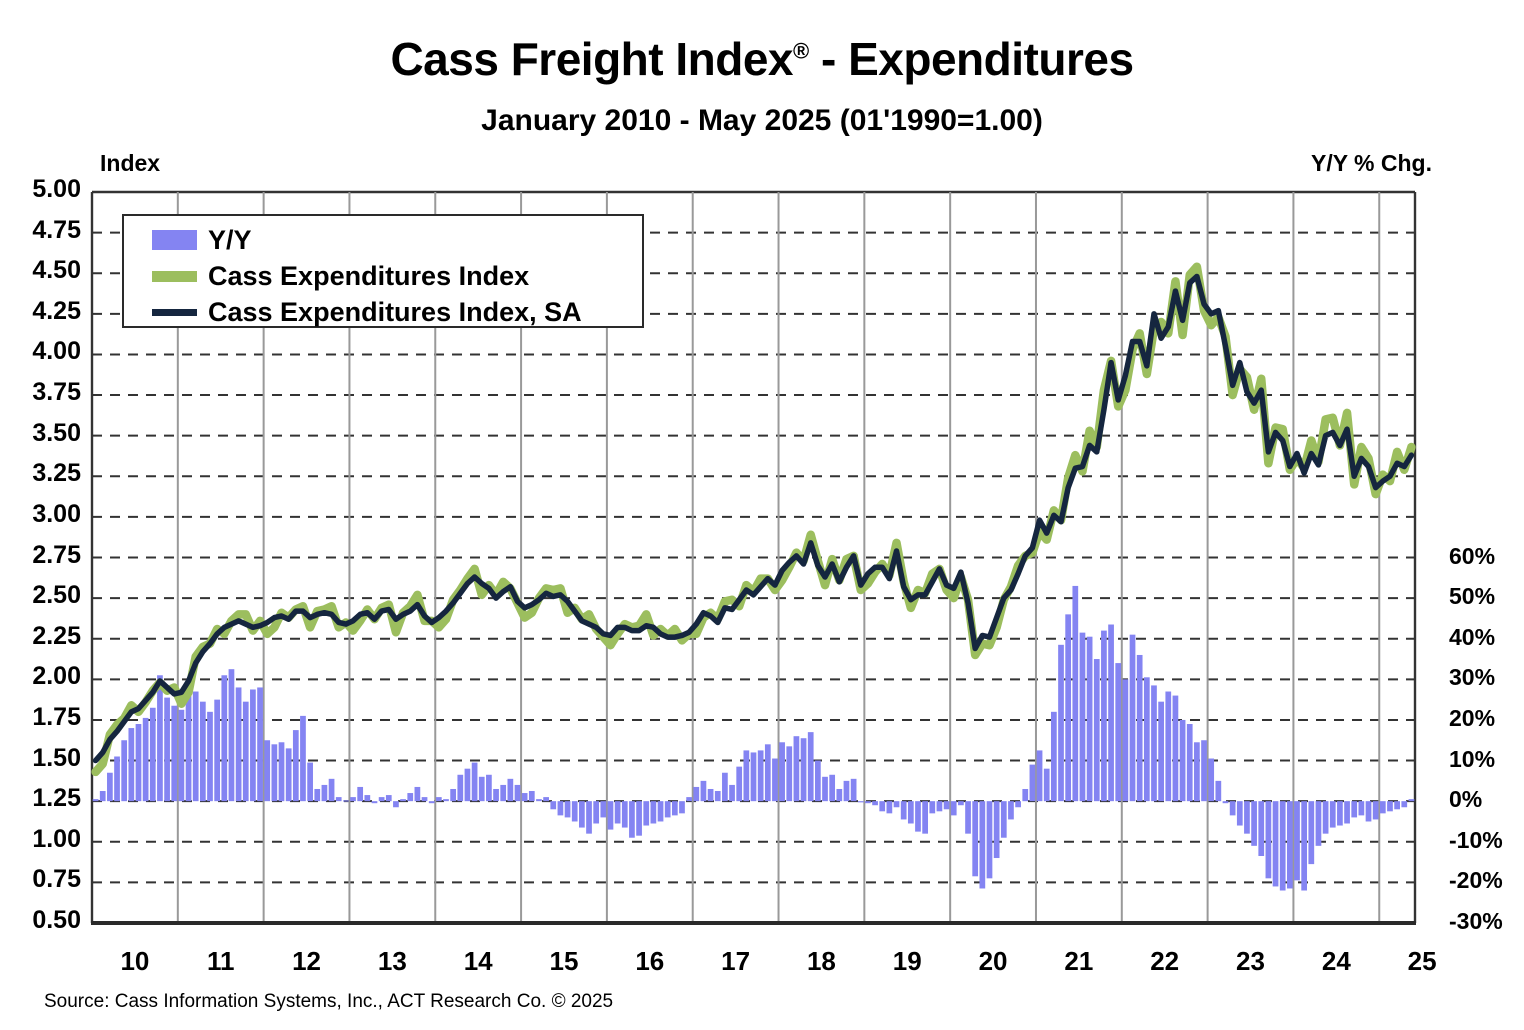  Describe the element at coordinates (174, 312) in the screenshot. I see `legend-swatch-navy-line-icon` at that location.